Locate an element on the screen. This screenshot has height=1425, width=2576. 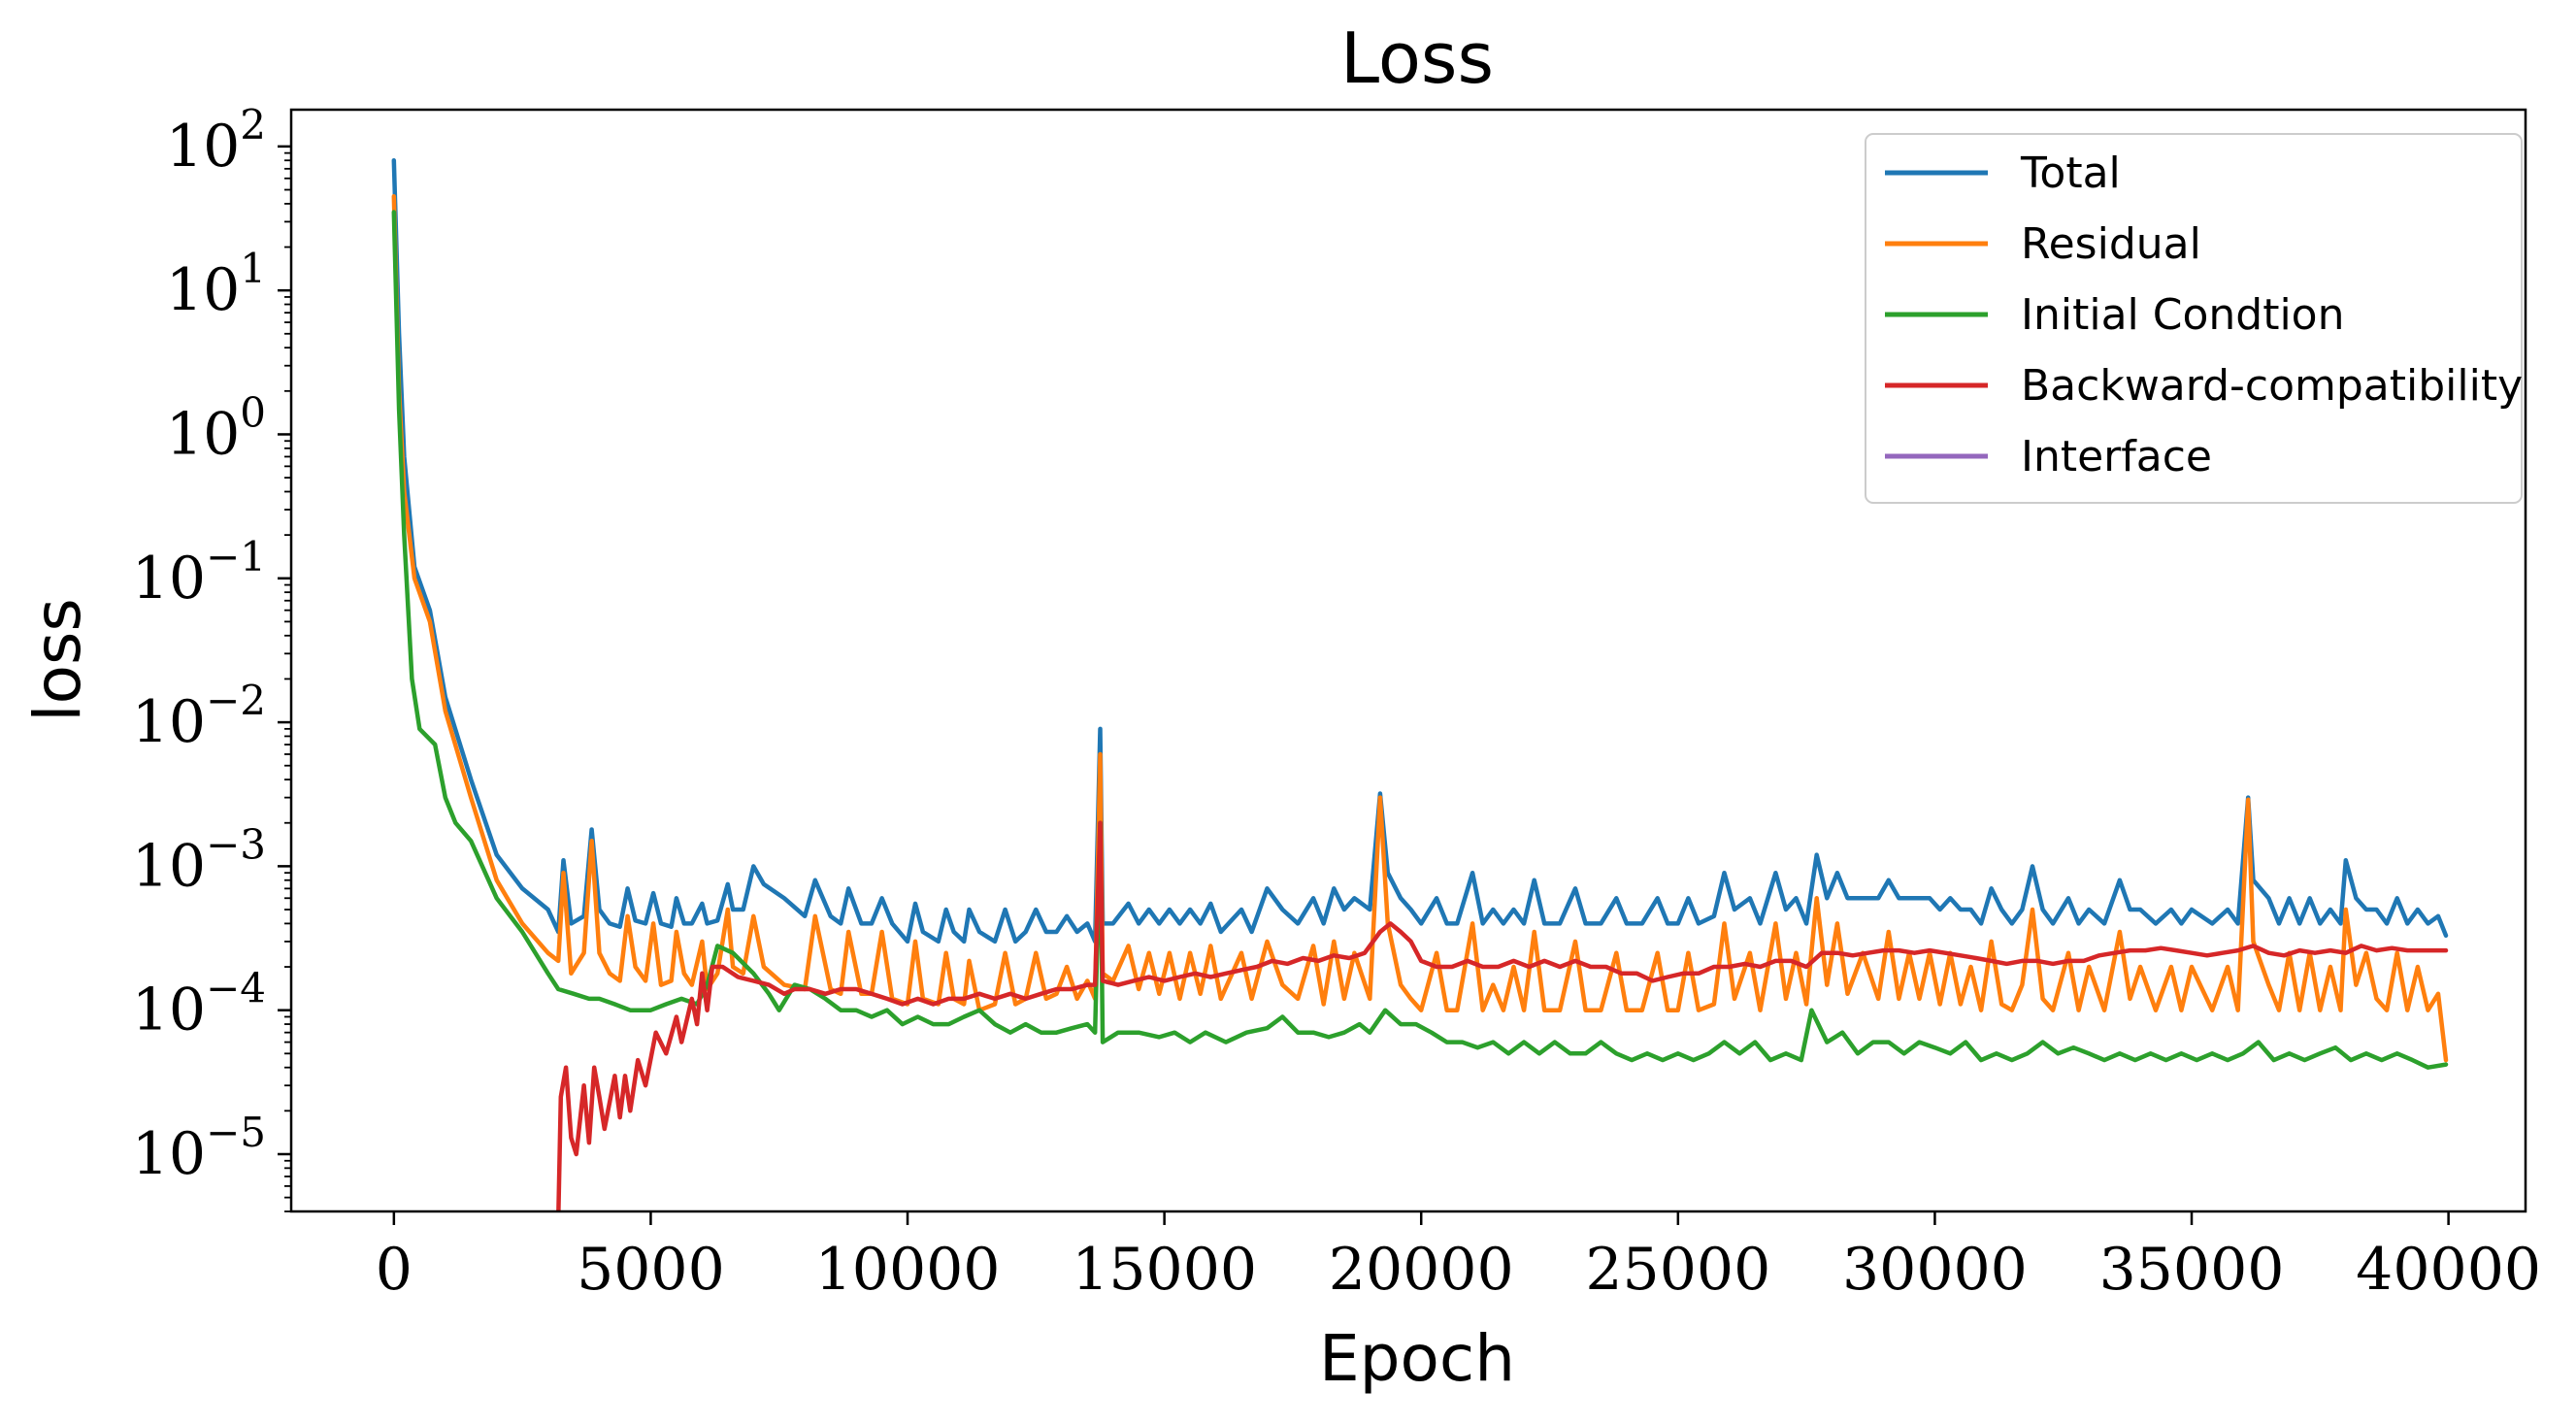
legend-label: Initial Condtion is located at coordinates (2182, 315).